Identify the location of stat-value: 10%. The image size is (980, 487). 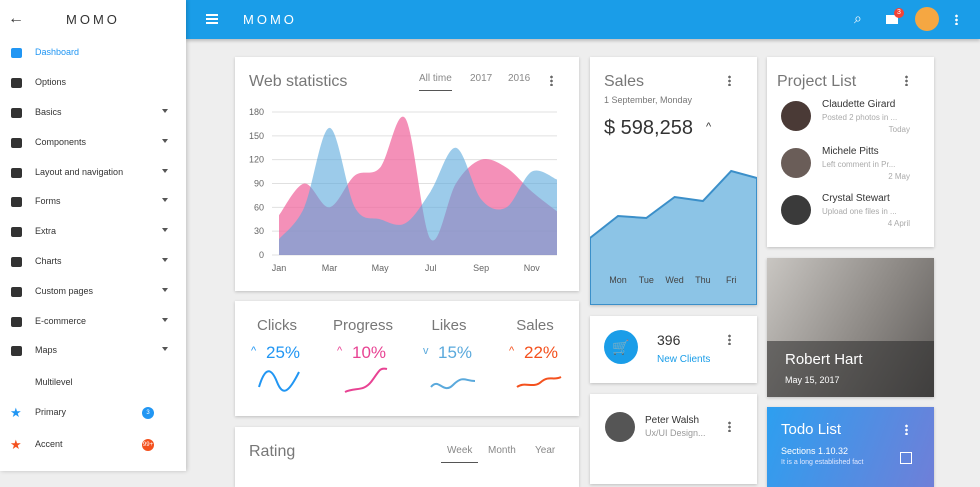
(369, 352).